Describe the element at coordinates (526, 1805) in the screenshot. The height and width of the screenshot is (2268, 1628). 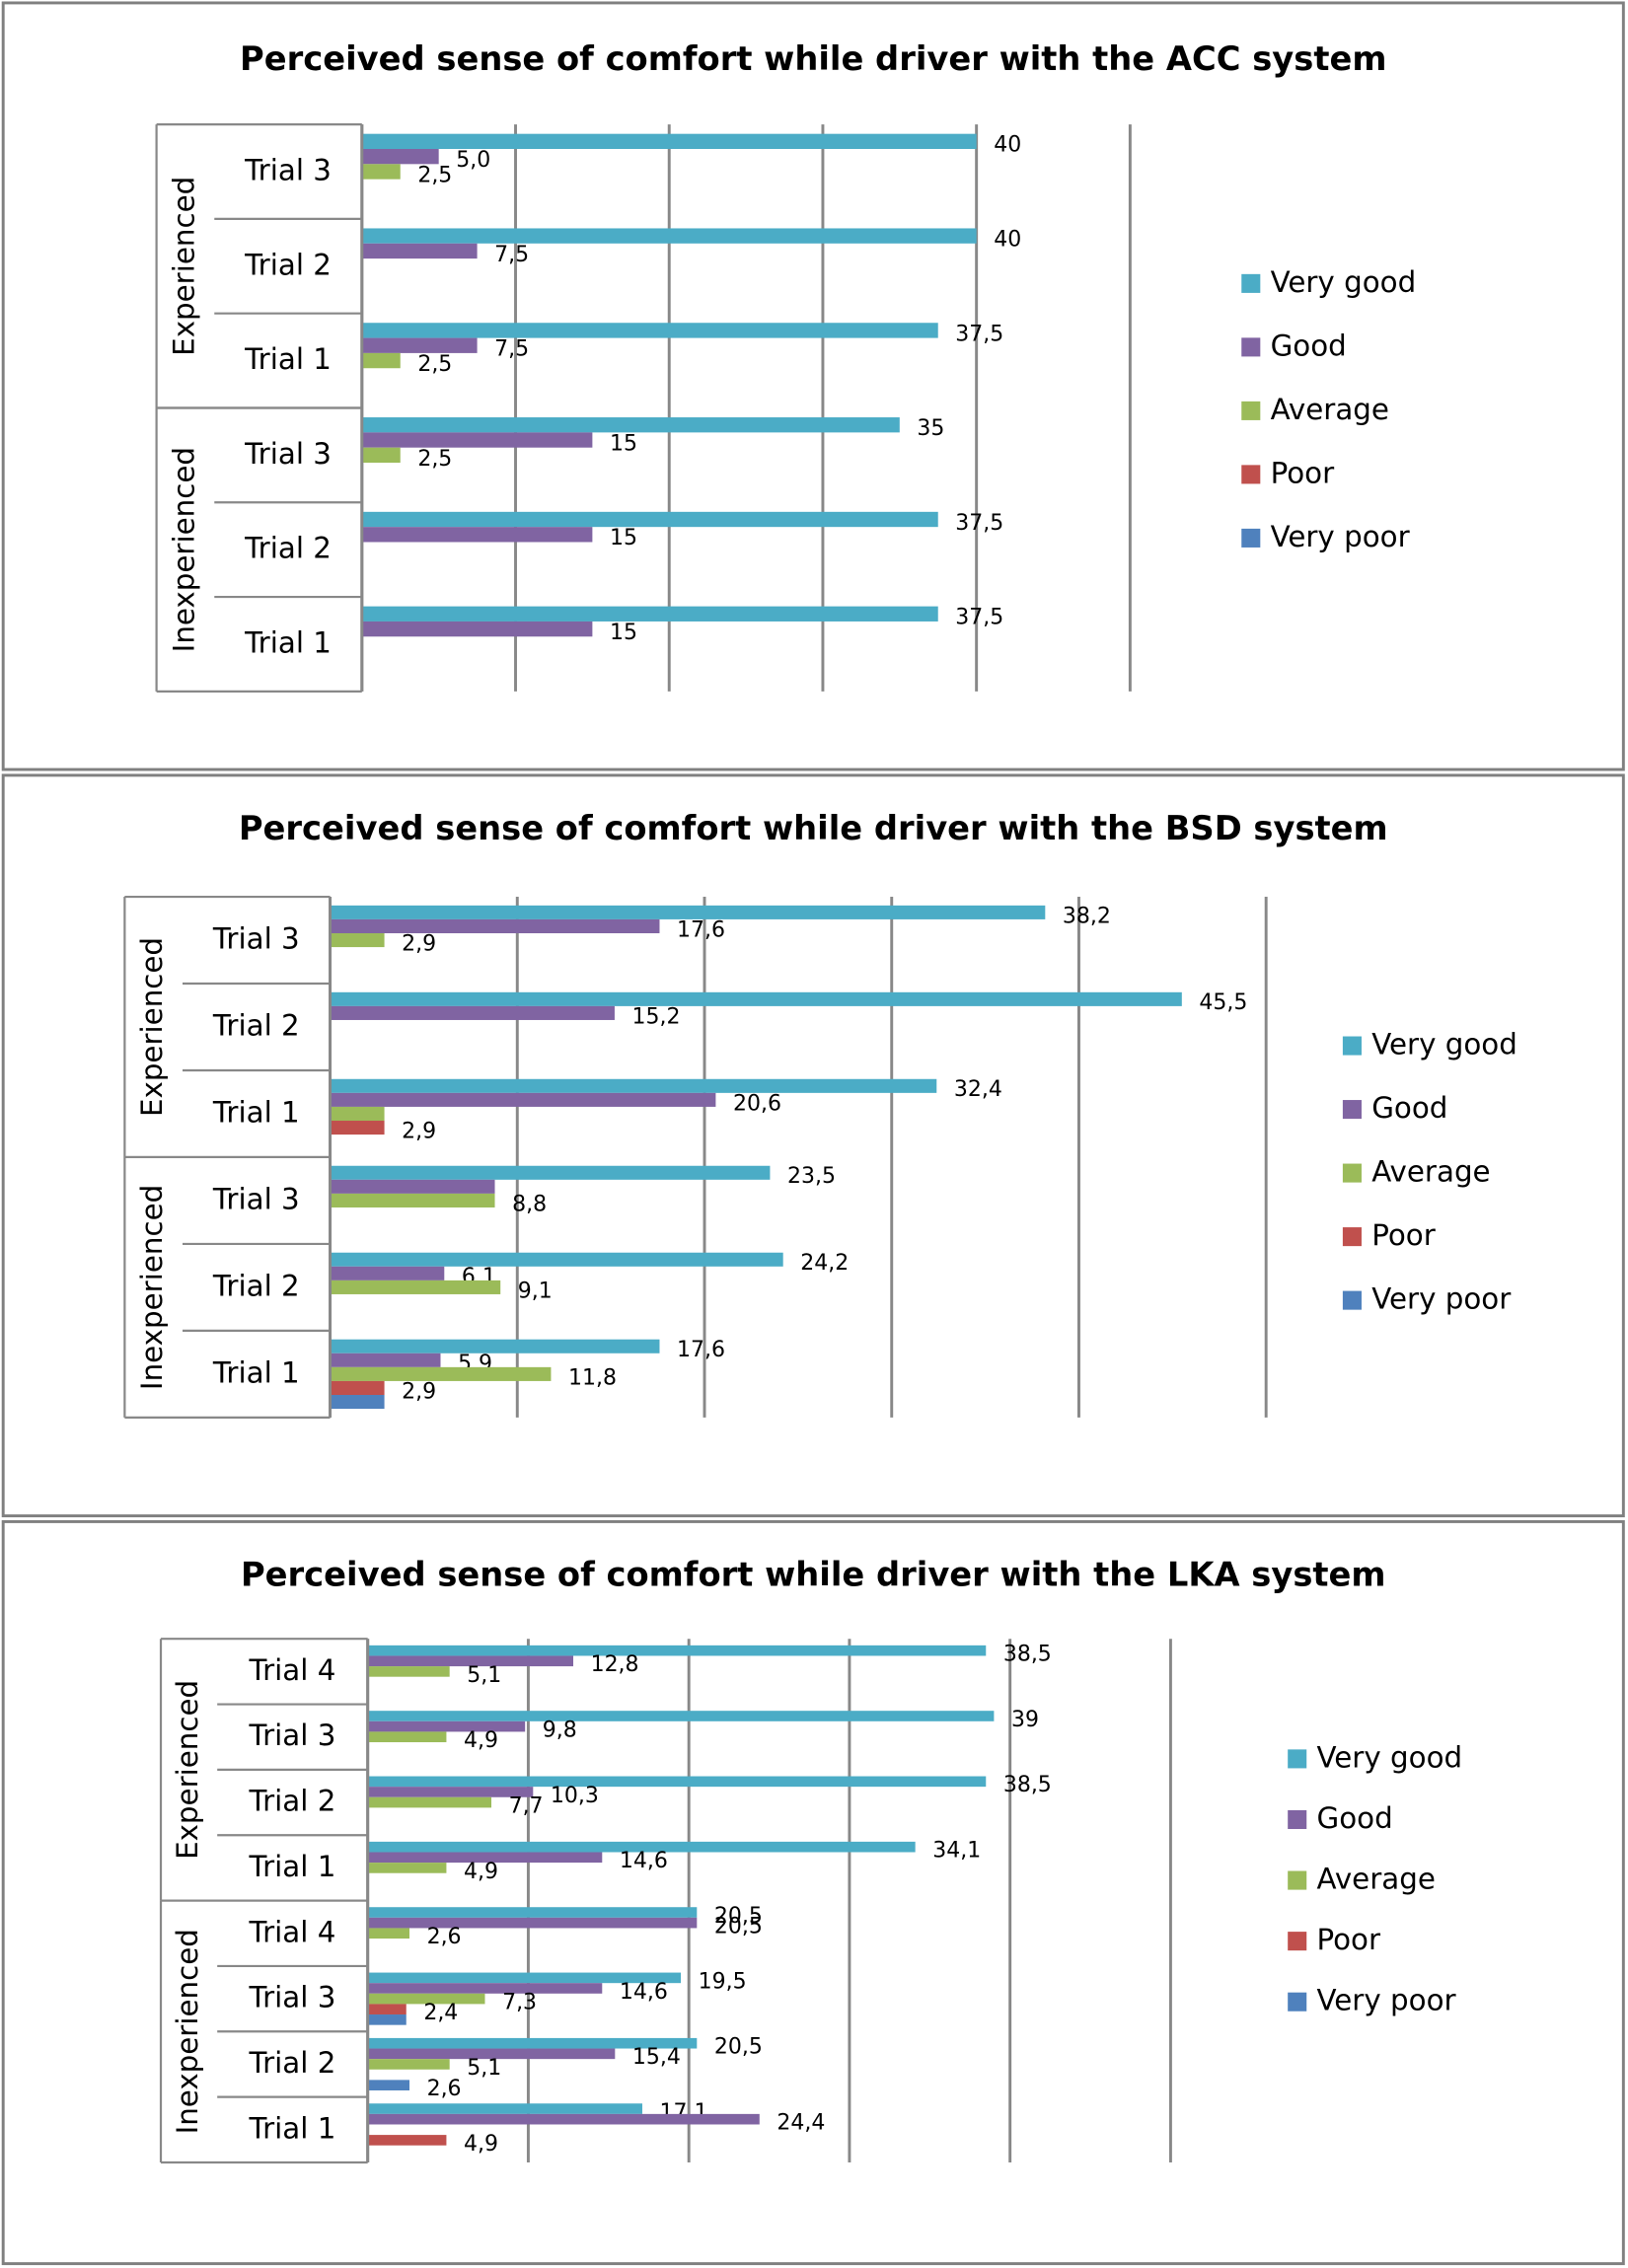
I see `value-label: 7,7` at that location.